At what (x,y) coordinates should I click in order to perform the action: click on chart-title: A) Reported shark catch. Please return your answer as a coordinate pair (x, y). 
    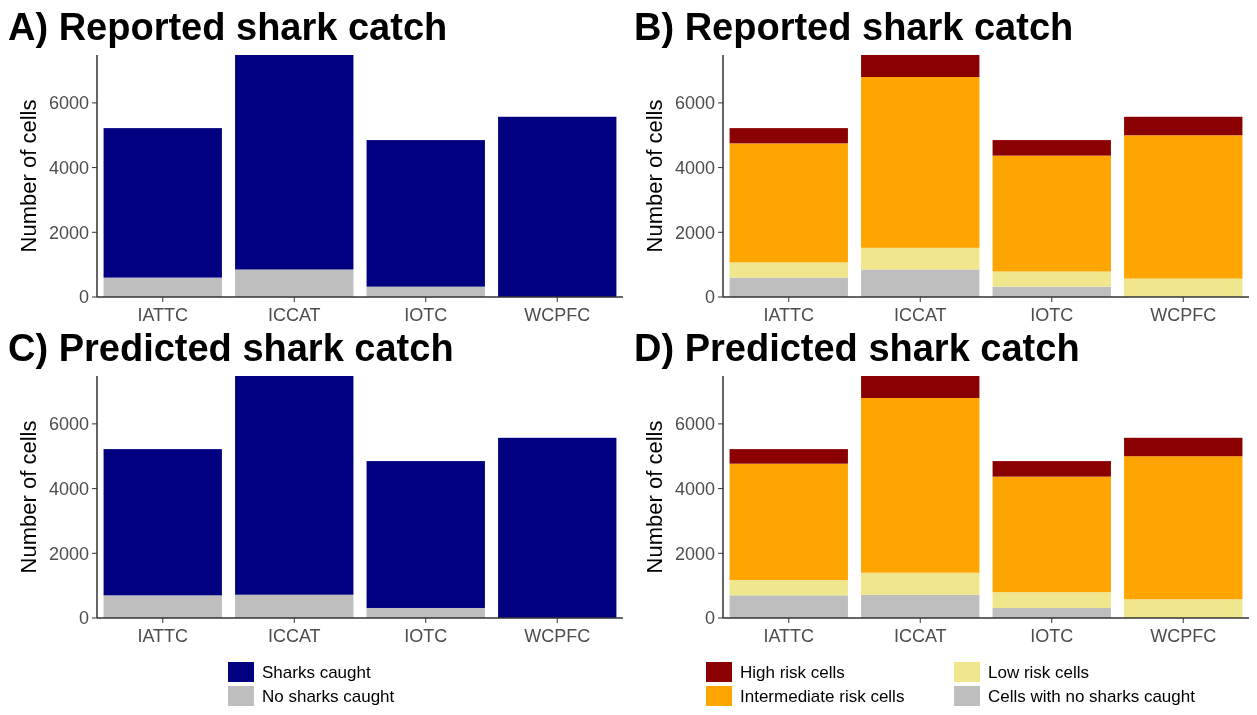
    Looking at the image, I should click on (228, 27).